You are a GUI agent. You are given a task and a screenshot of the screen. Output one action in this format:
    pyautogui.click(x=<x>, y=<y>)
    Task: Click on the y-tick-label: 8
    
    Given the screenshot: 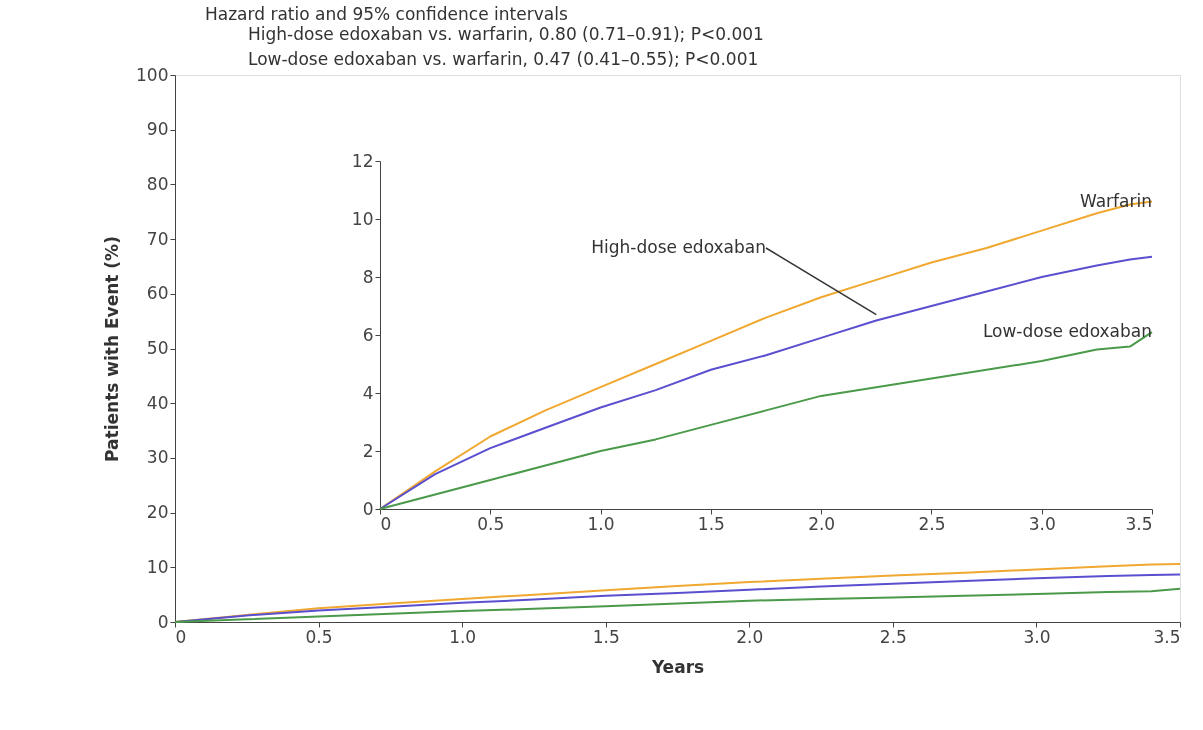 What is the action you would take?
    pyautogui.click(x=368, y=276)
    